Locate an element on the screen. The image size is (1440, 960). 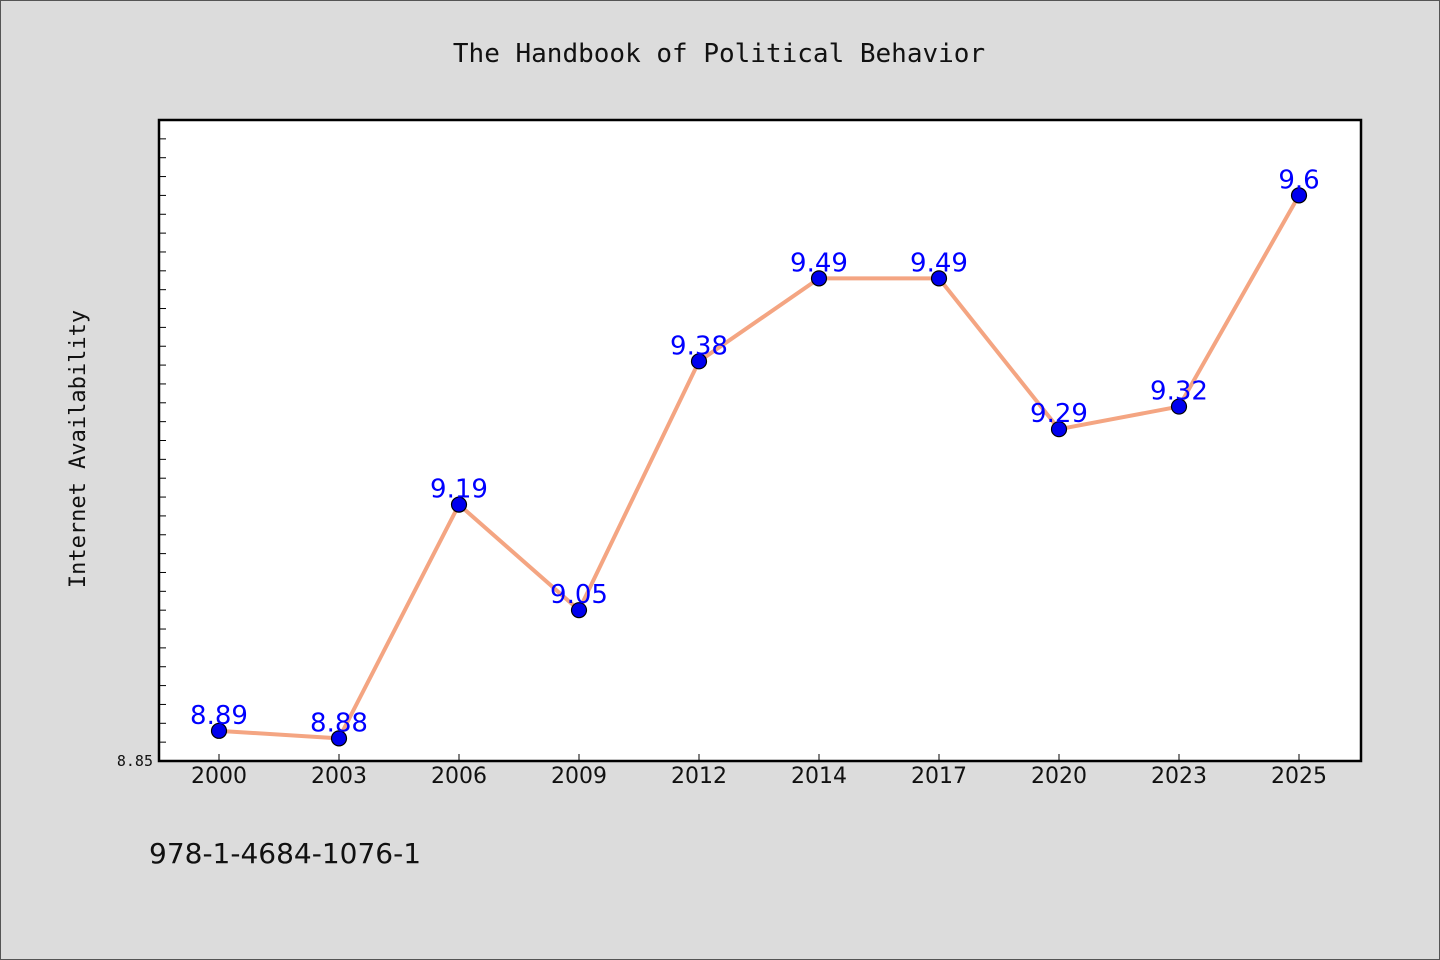
data-point-2020 is located at coordinates (1059, 429).